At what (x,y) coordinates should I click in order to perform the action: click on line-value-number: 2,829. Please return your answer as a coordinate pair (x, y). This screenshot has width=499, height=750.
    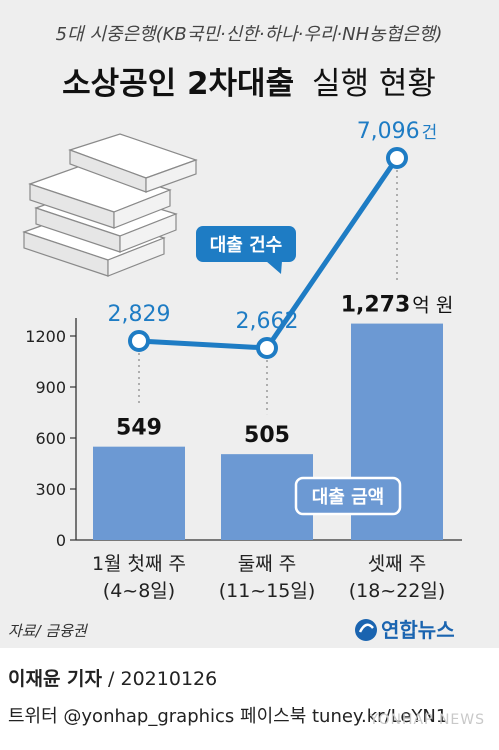
    Looking at the image, I should click on (139, 314).